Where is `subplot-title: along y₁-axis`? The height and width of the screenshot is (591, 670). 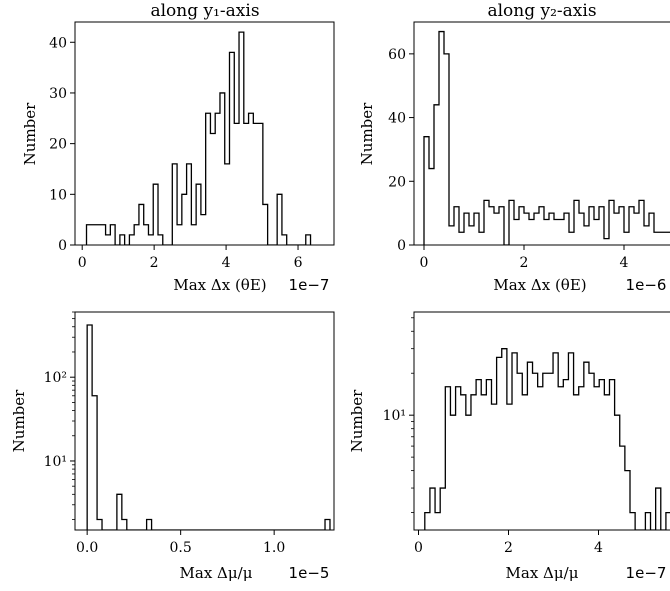 subplot-title: along y₁-axis is located at coordinates (204, 11).